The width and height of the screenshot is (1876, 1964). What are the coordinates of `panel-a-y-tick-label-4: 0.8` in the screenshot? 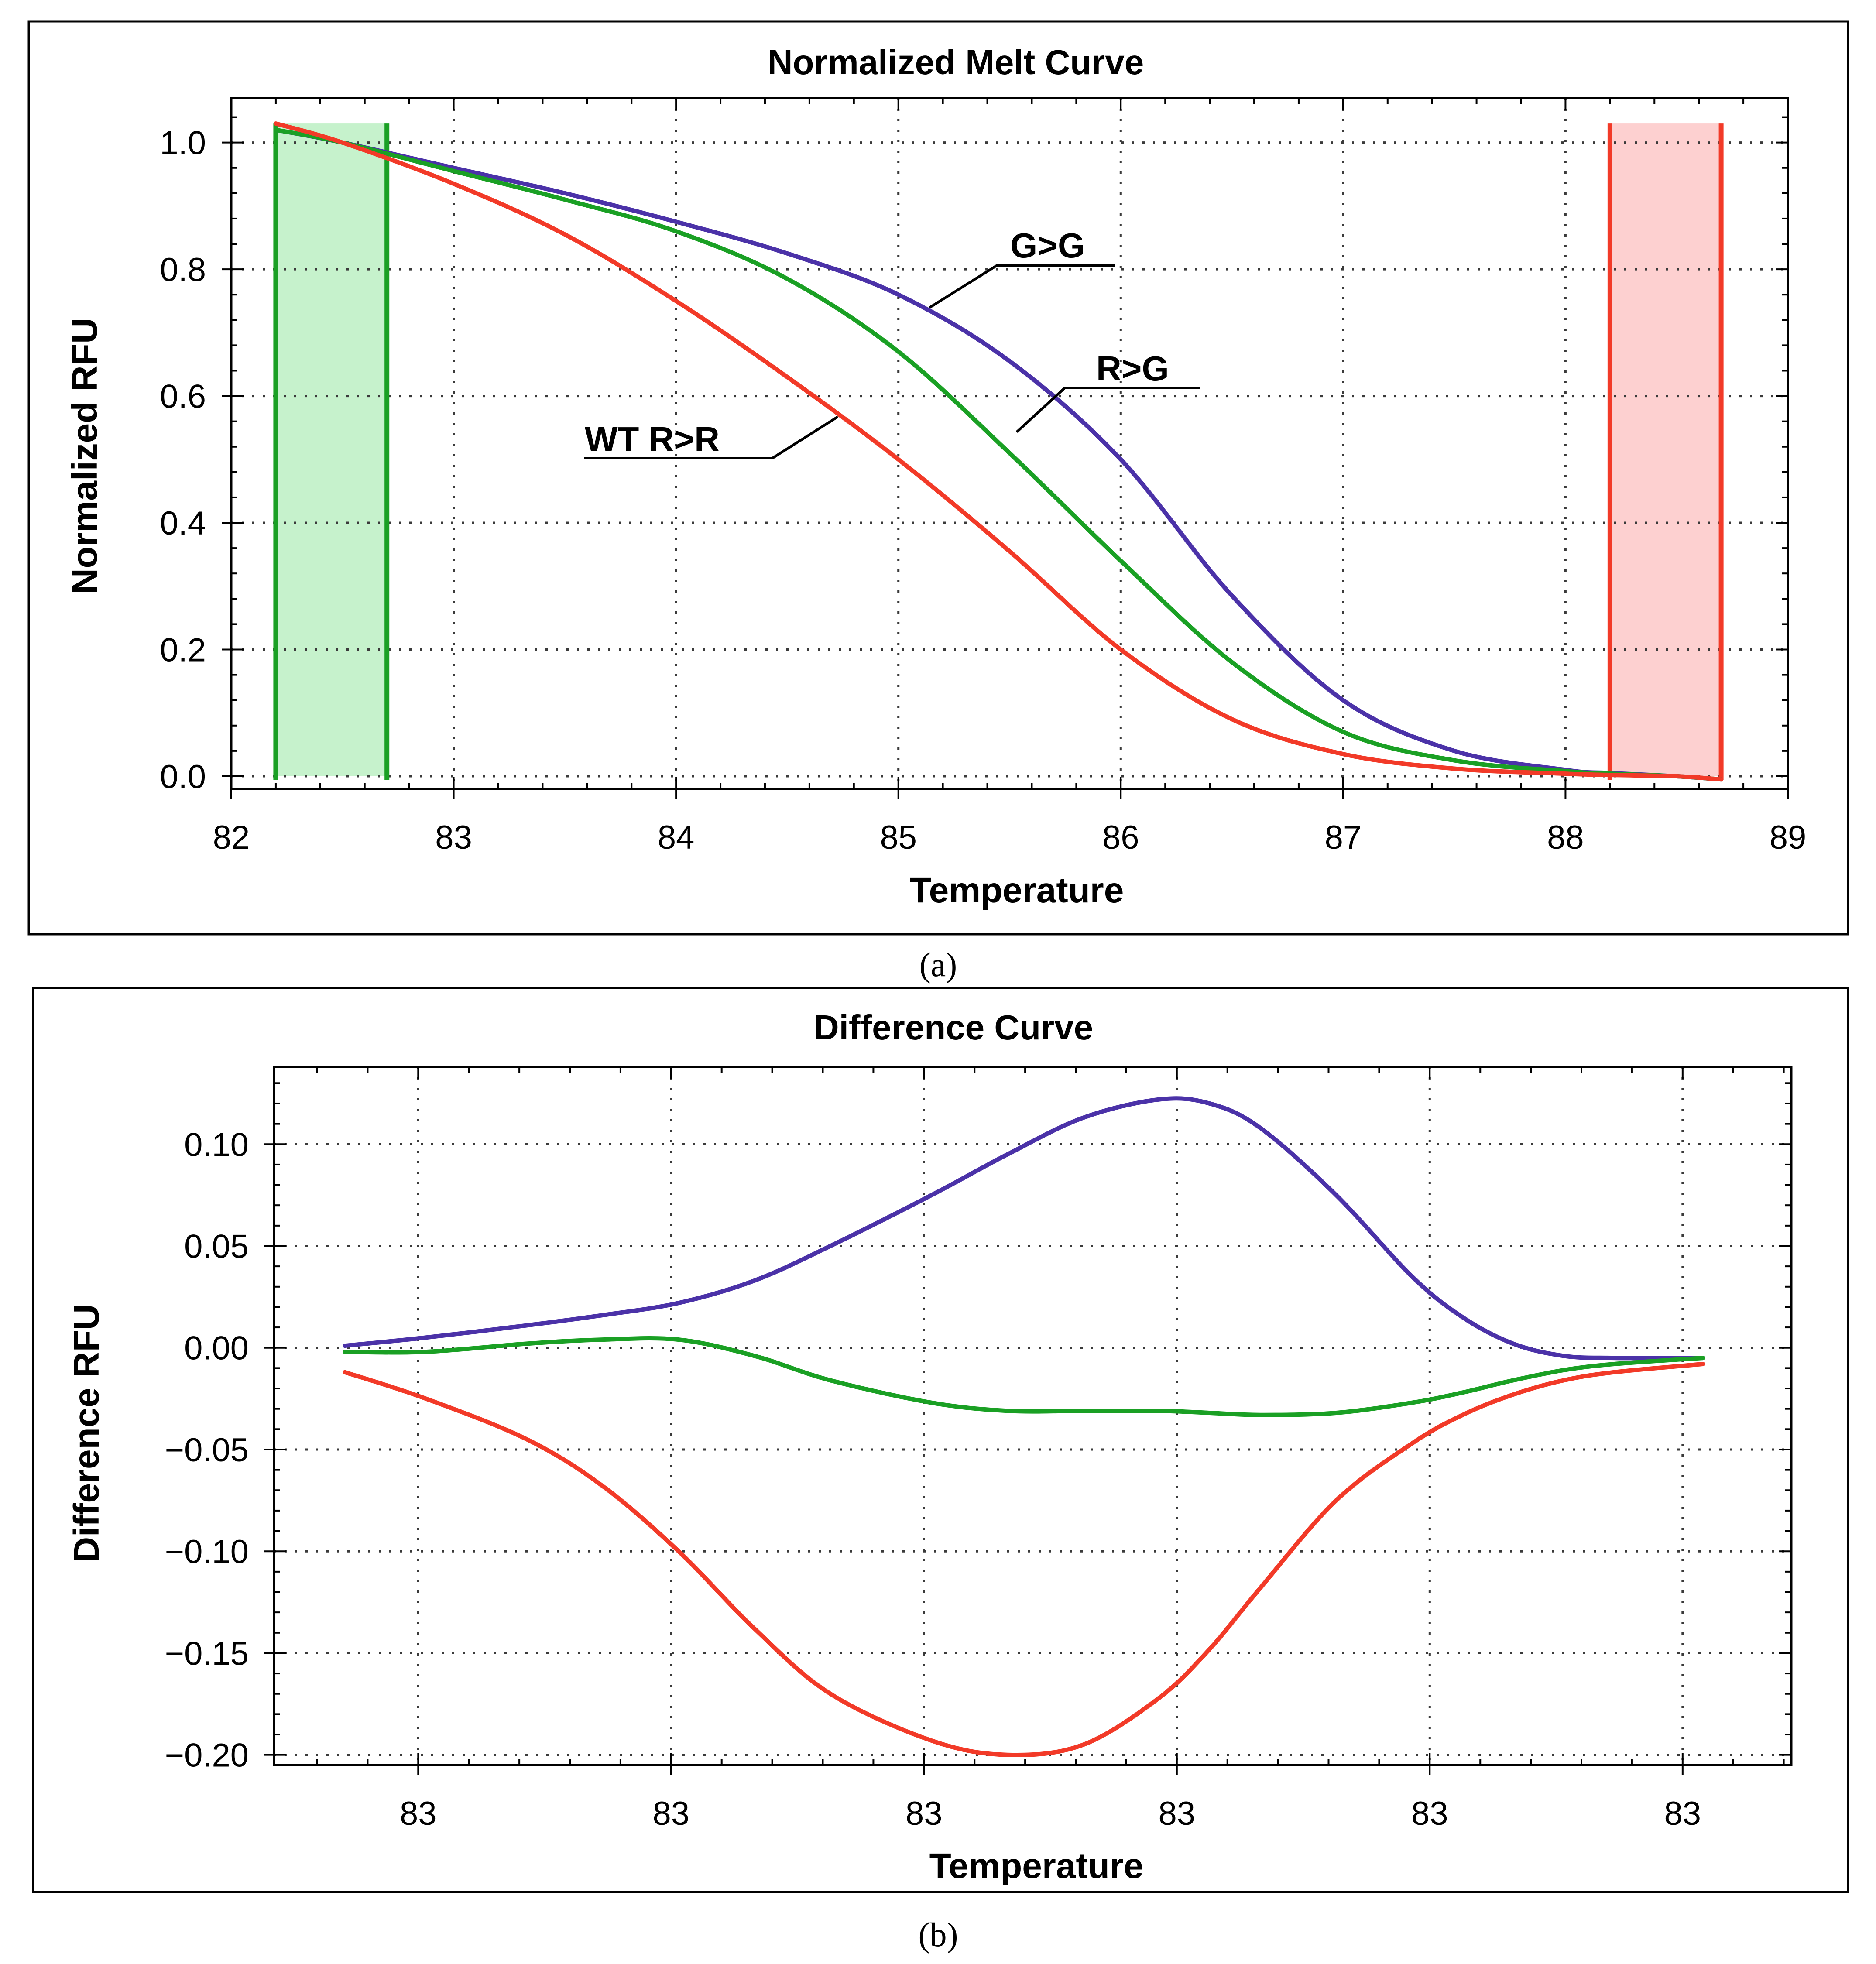 It's located at (183, 269).